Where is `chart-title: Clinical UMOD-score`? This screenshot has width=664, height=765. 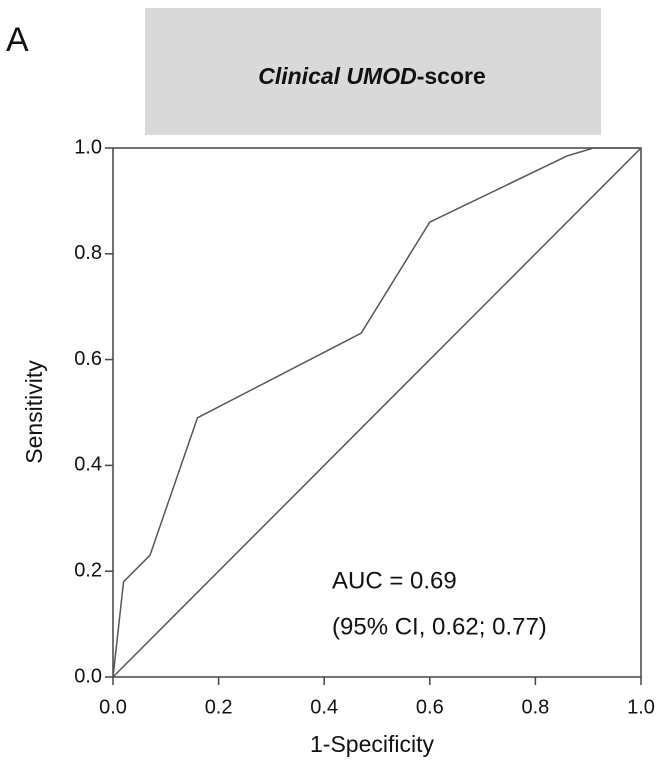
chart-title: Clinical UMOD-score is located at coordinates (372, 76).